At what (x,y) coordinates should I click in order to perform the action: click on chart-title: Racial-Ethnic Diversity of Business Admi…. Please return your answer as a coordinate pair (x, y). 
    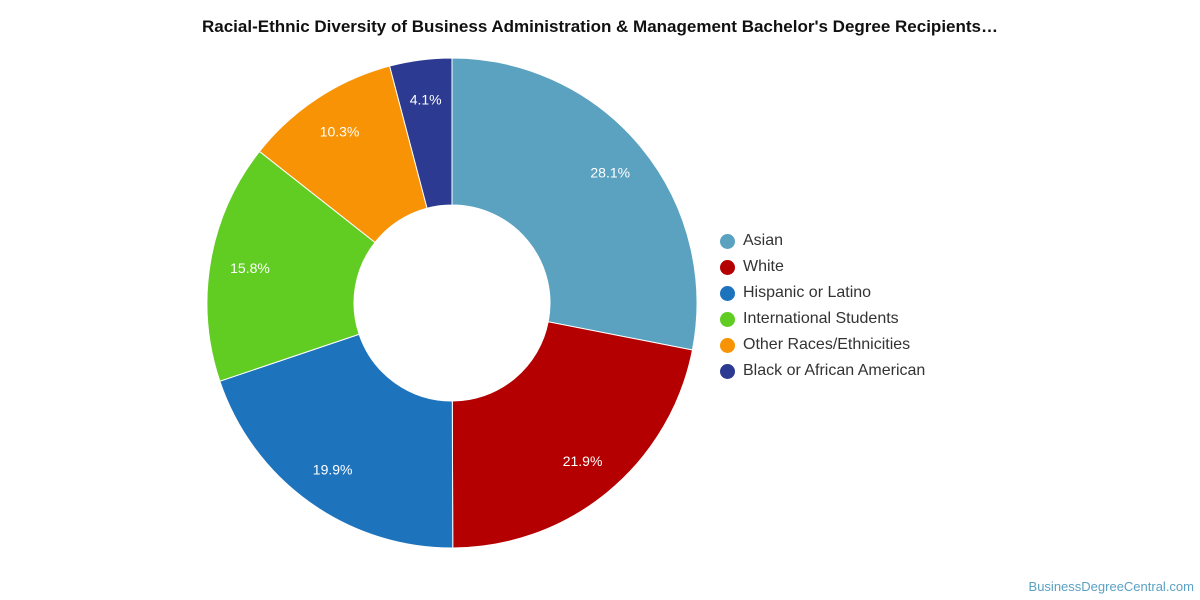
    Looking at the image, I should click on (599, 26).